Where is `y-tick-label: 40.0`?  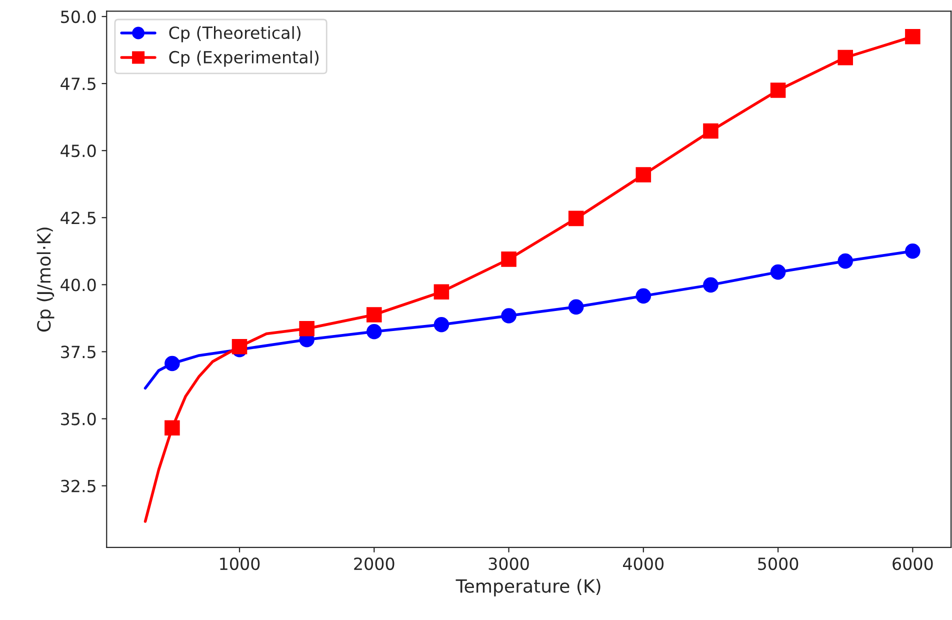
y-tick-label: 40.0 is located at coordinates (78, 285).